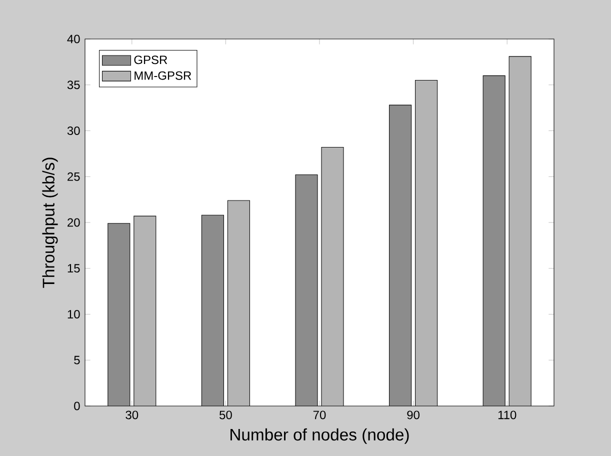 This screenshot has height=456, width=611. Describe the element at coordinates (151, 60) in the screenshot. I see `legend-label: GPSR` at that location.